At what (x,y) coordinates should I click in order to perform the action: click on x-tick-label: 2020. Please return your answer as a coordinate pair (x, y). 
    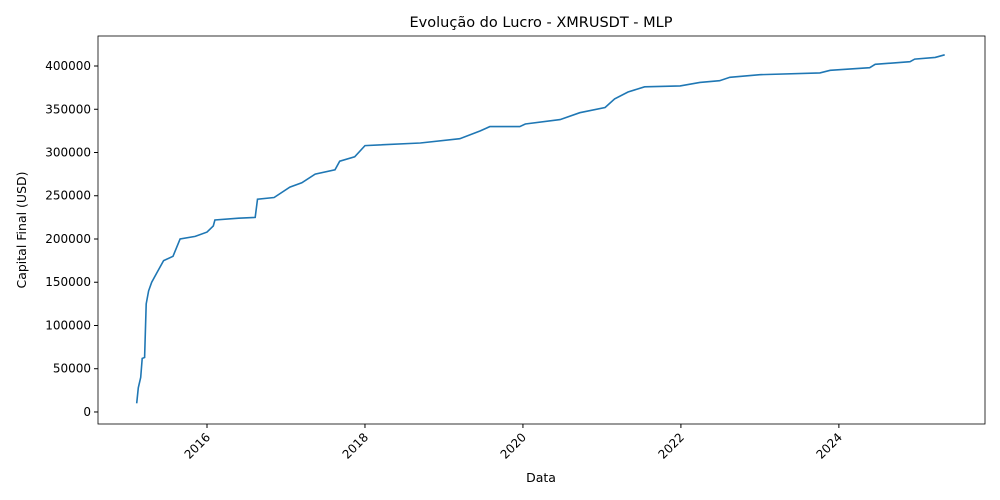
    Looking at the image, I should click on (513, 445).